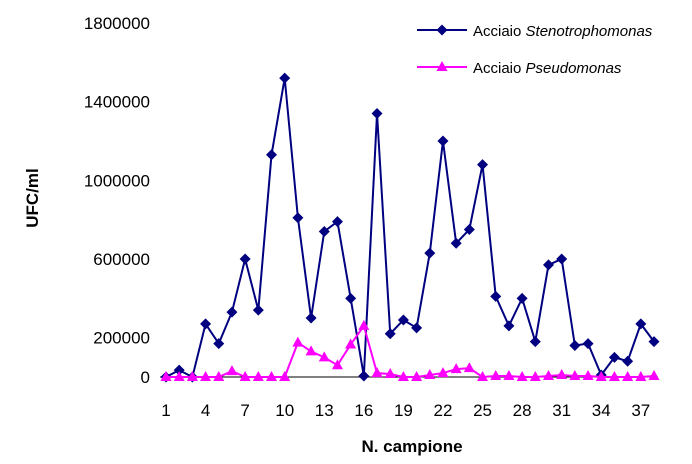 The height and width of the screenshot is (464, 692). I want to click on x-tick-label-4: 13, so click(324, 410).